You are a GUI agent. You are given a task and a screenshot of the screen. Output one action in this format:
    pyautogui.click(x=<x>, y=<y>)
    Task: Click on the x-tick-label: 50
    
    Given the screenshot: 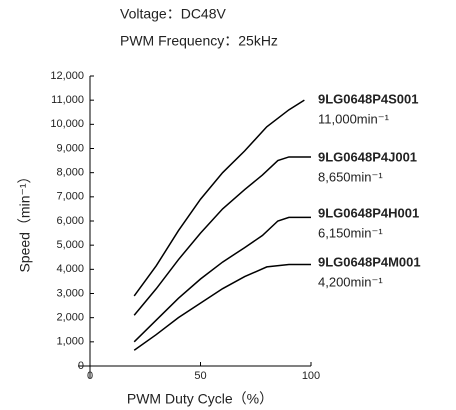 What is the action you would take?
    pyautogui.click(x=200, y=376)
    